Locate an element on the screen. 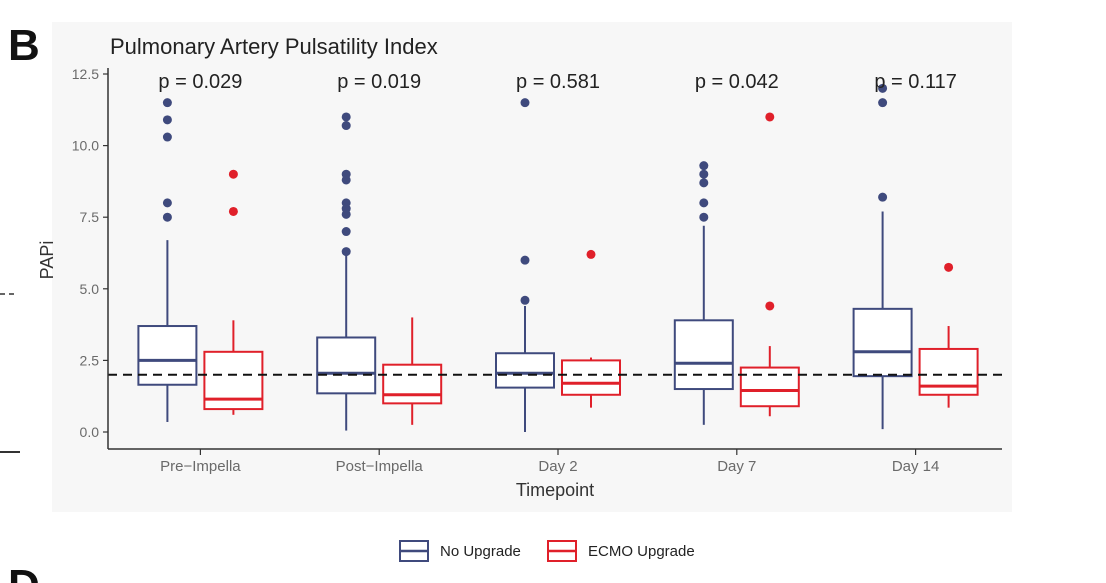 The image size is (1106, 583). y-tick-label: 0.0 is located at coordinates (90, 432).